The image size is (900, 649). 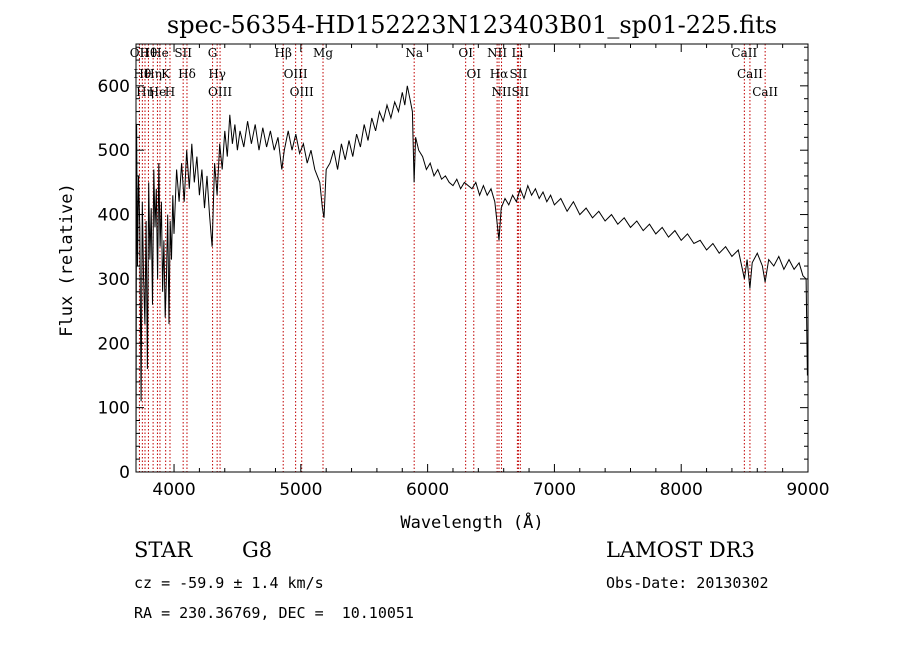 I want to click on x-tick-label: 4000, so click(x=173, y=490).